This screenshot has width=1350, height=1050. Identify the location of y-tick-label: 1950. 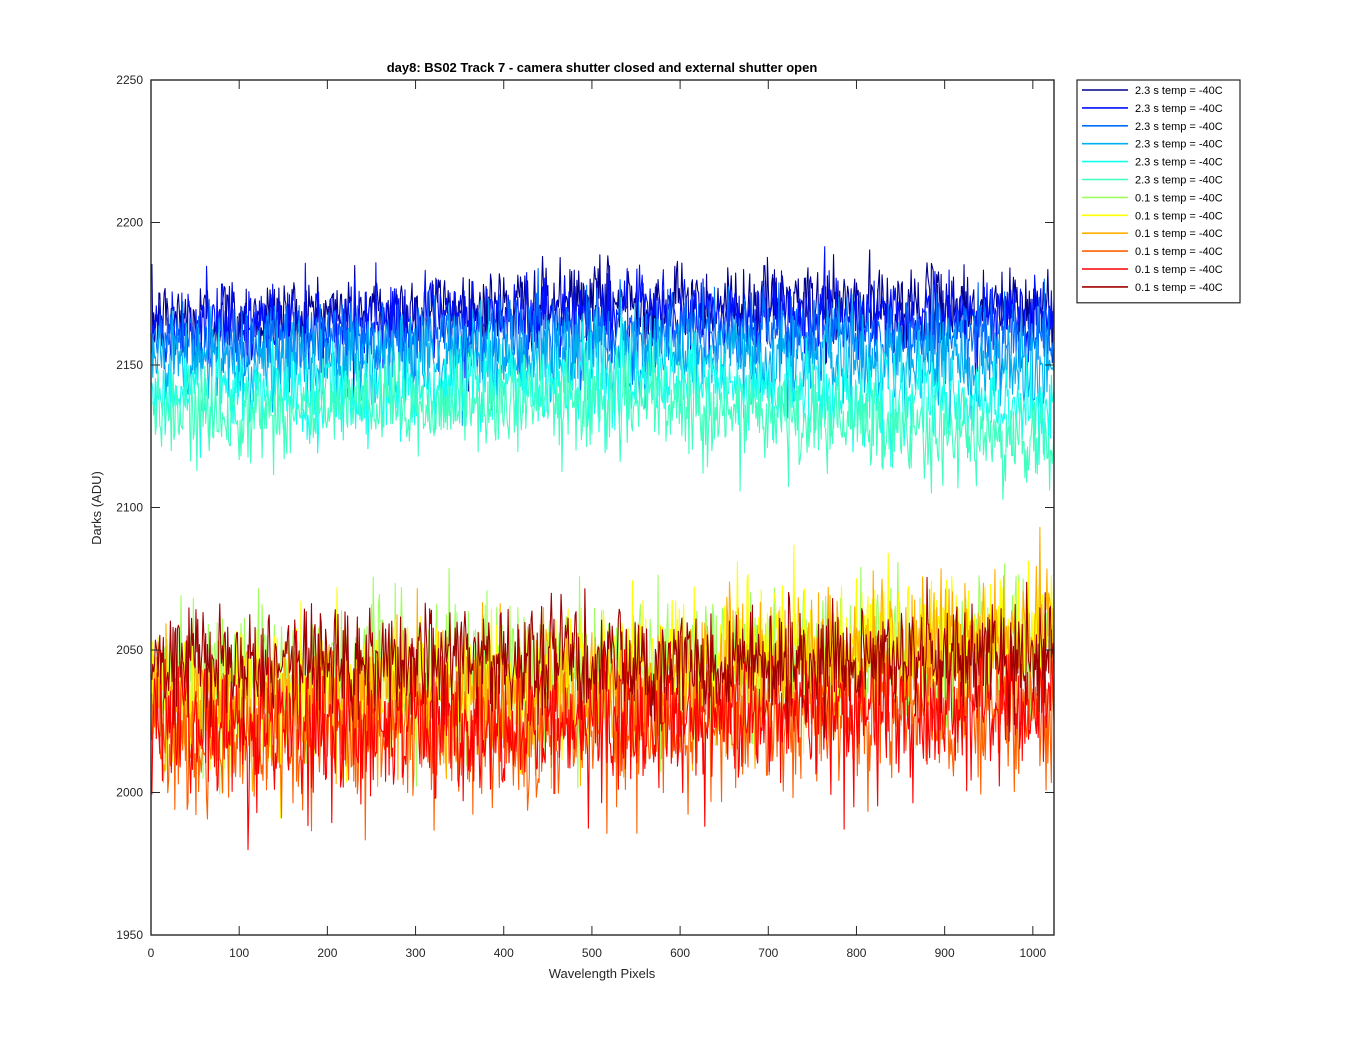
(129, 935).